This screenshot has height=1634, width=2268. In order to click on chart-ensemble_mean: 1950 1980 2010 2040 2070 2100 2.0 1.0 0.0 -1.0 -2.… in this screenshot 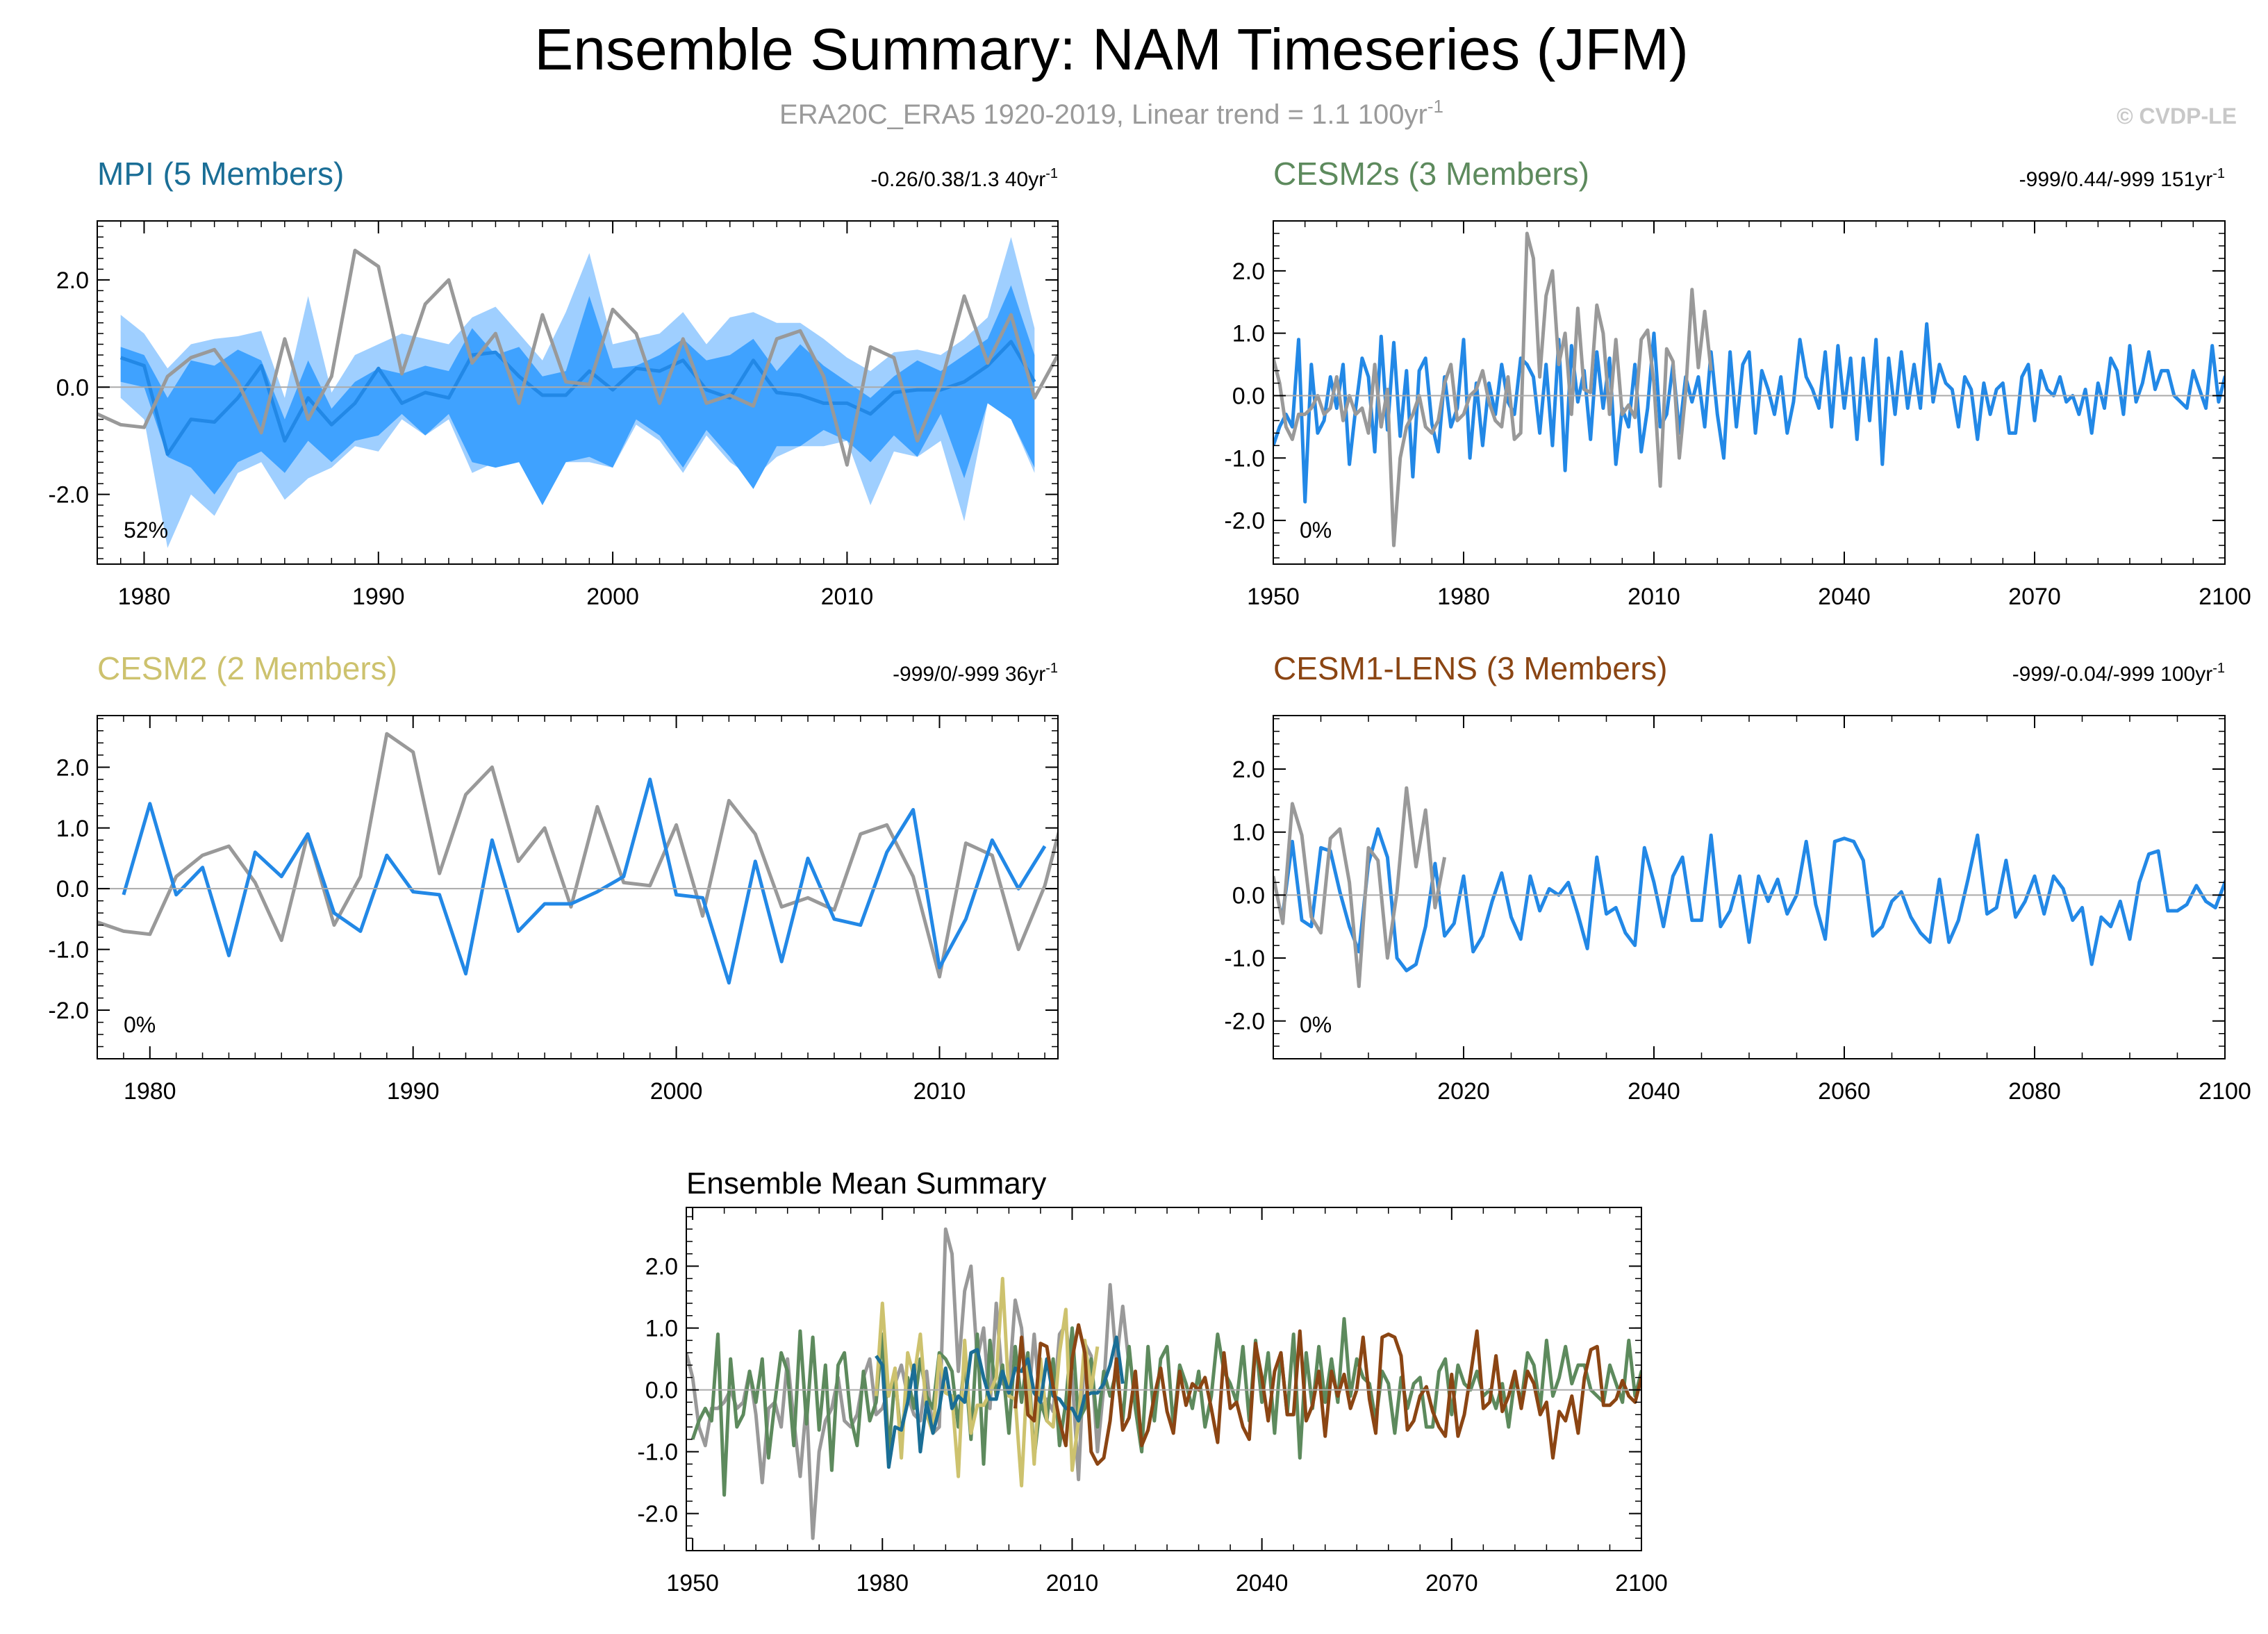, I will do `click(1152, 1381)`.